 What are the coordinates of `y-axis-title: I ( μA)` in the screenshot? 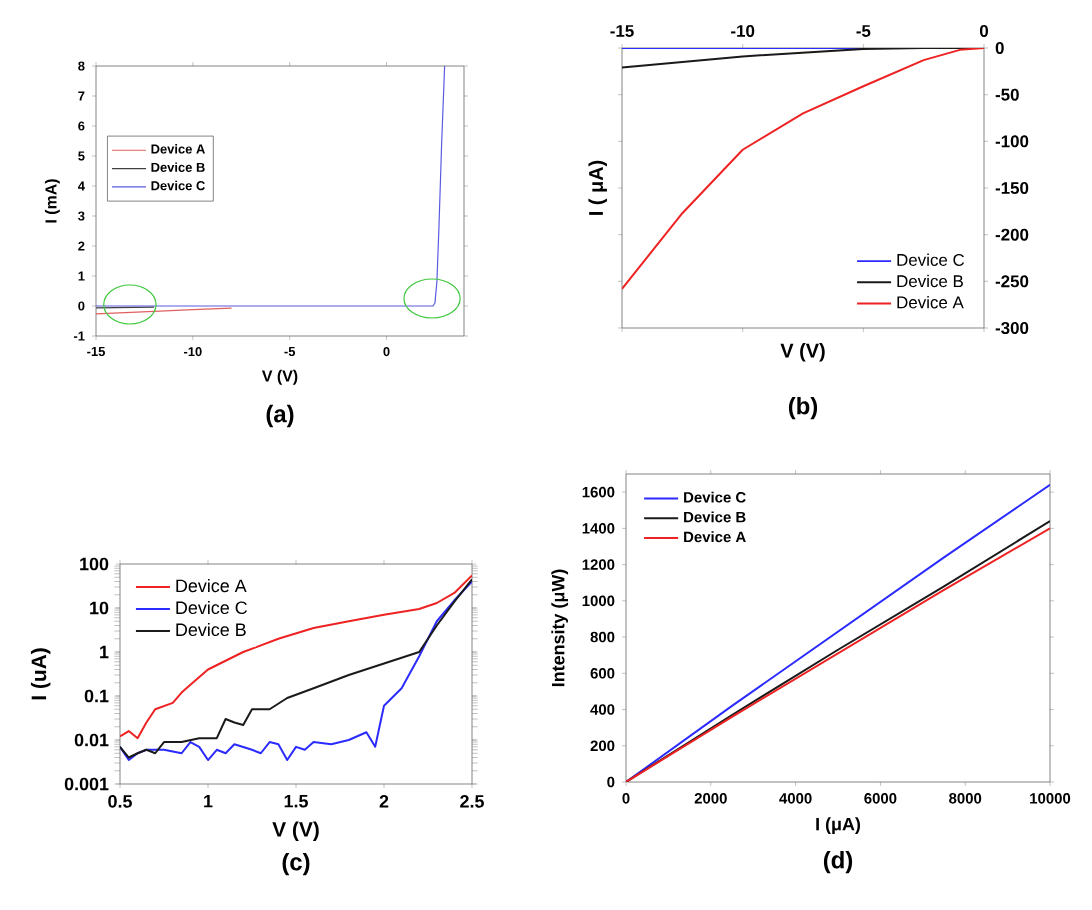 It's located at (597, 187).